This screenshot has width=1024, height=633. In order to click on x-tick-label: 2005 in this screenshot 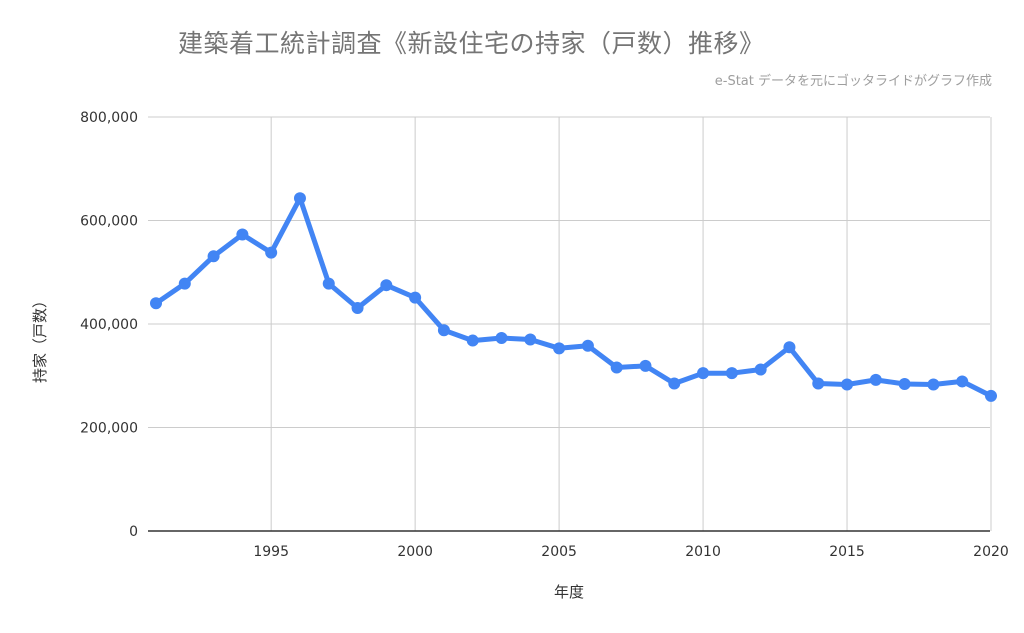, I will do `click(559, 552)`.